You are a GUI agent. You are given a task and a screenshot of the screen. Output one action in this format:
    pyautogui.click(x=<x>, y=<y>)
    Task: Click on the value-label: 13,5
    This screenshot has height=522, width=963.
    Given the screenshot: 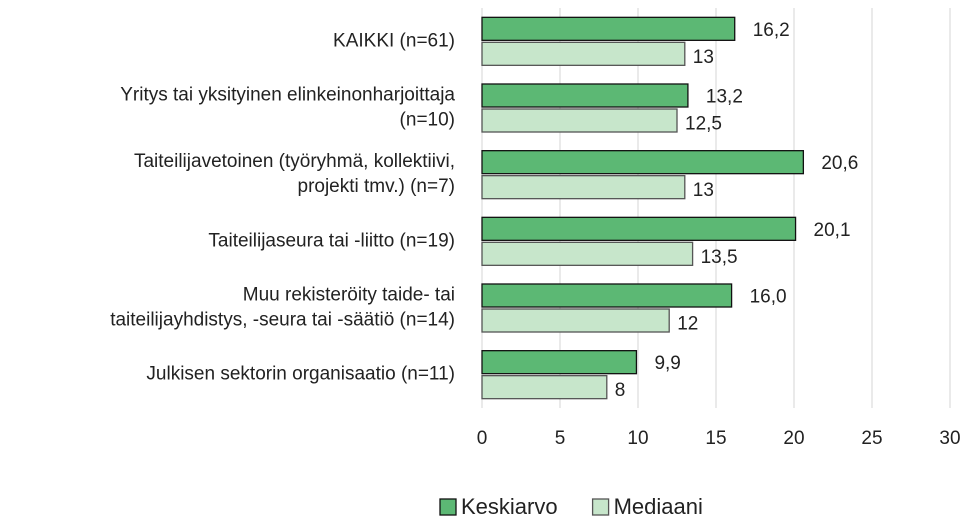 What is the action you would take?
    pyautogui.click(x=719, y=257)
    